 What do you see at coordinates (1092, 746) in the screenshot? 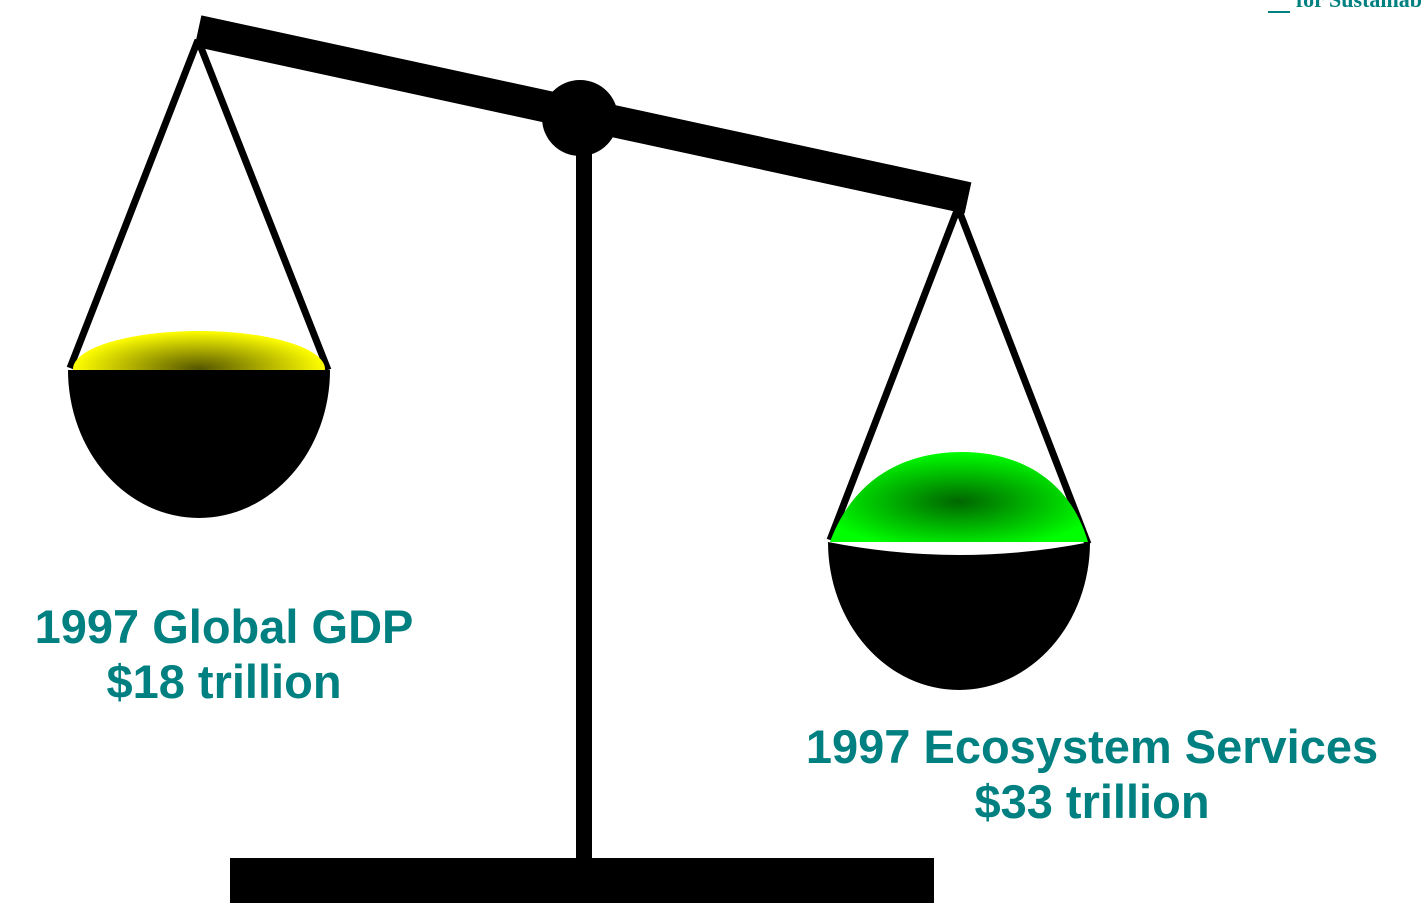
I see `ecosystem-year-label: 1997 Ecosystem Services` at bounding box center [1092, 746].